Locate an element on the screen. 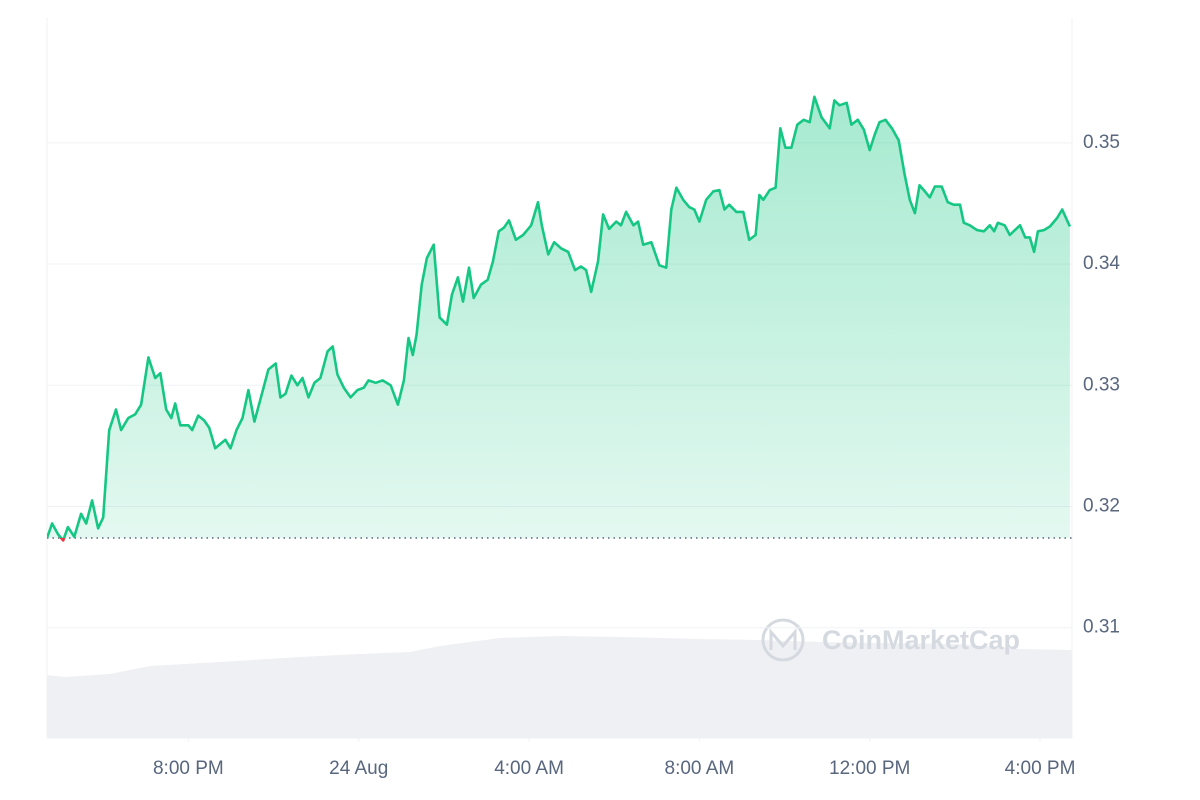 This screenshot has width=1200, height=800. x-tick-label: 12:00 PM is located at coordinates (869, 768).